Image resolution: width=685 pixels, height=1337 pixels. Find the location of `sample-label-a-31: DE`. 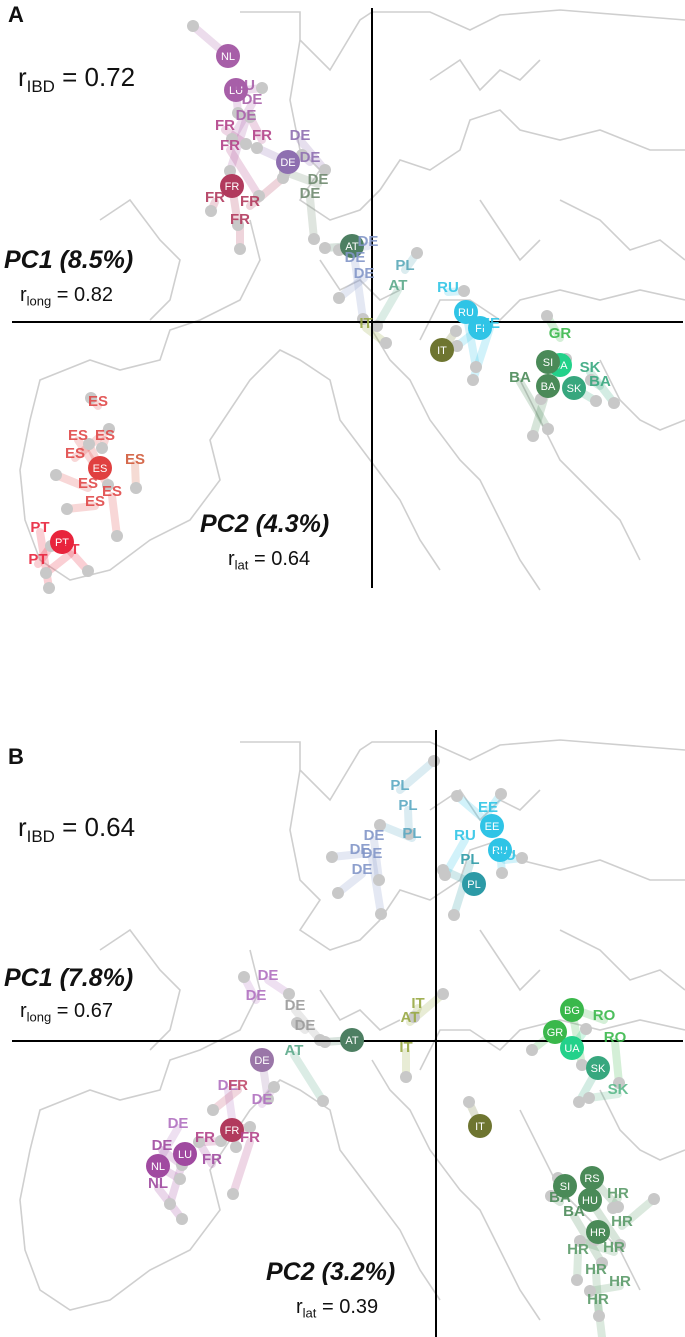

sample-label-a-31: DE is located at coordinates (310, 157).